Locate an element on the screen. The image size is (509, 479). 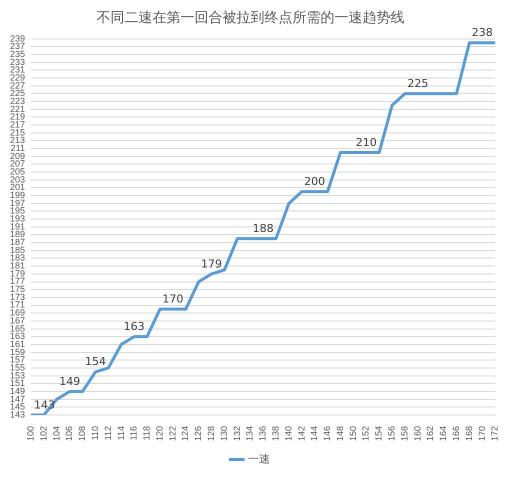
y-tick-label: 225 is located at coordinates (18, 93).